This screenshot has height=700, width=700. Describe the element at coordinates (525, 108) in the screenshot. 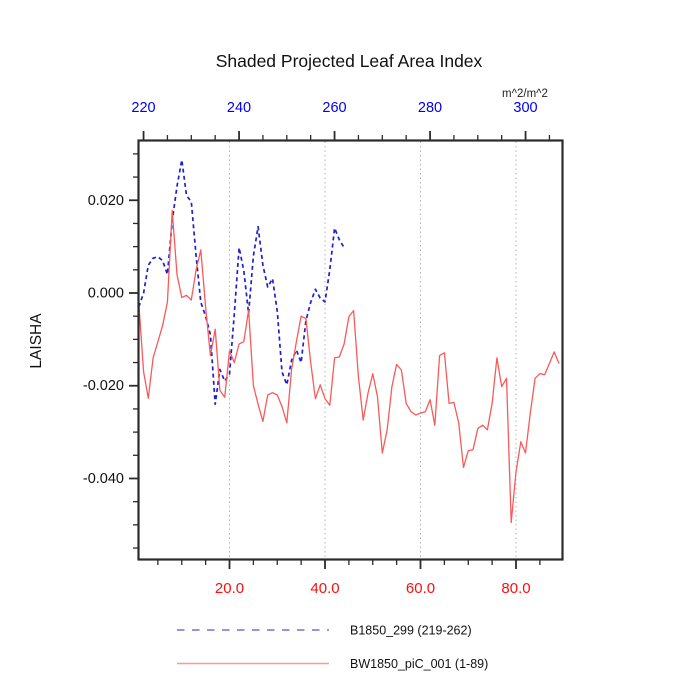

I see `top-tick-label-300: 300` at that location.